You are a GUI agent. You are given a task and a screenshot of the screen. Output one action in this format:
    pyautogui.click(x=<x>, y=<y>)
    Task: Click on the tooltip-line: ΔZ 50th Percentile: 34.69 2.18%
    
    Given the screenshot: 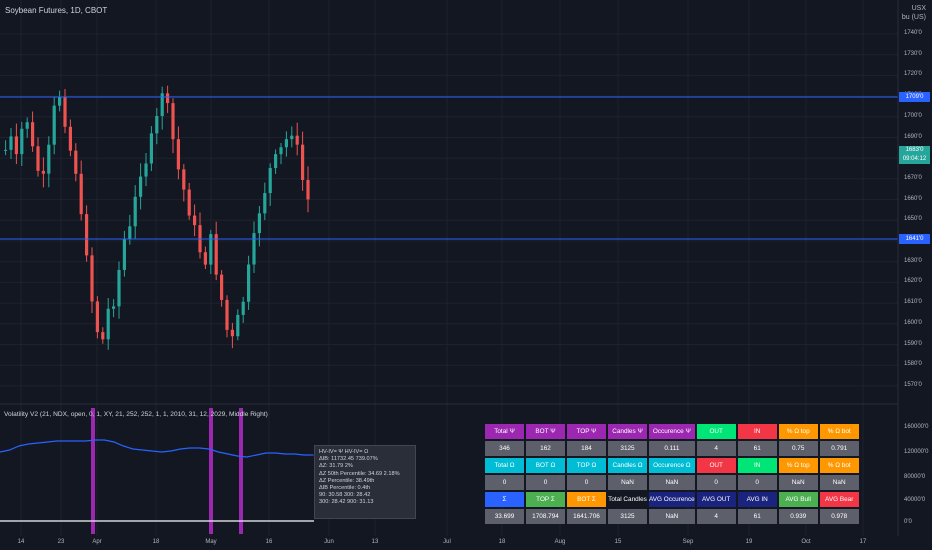 What is the action you would take?
    pyautogui.click(x=359, y=473)
    